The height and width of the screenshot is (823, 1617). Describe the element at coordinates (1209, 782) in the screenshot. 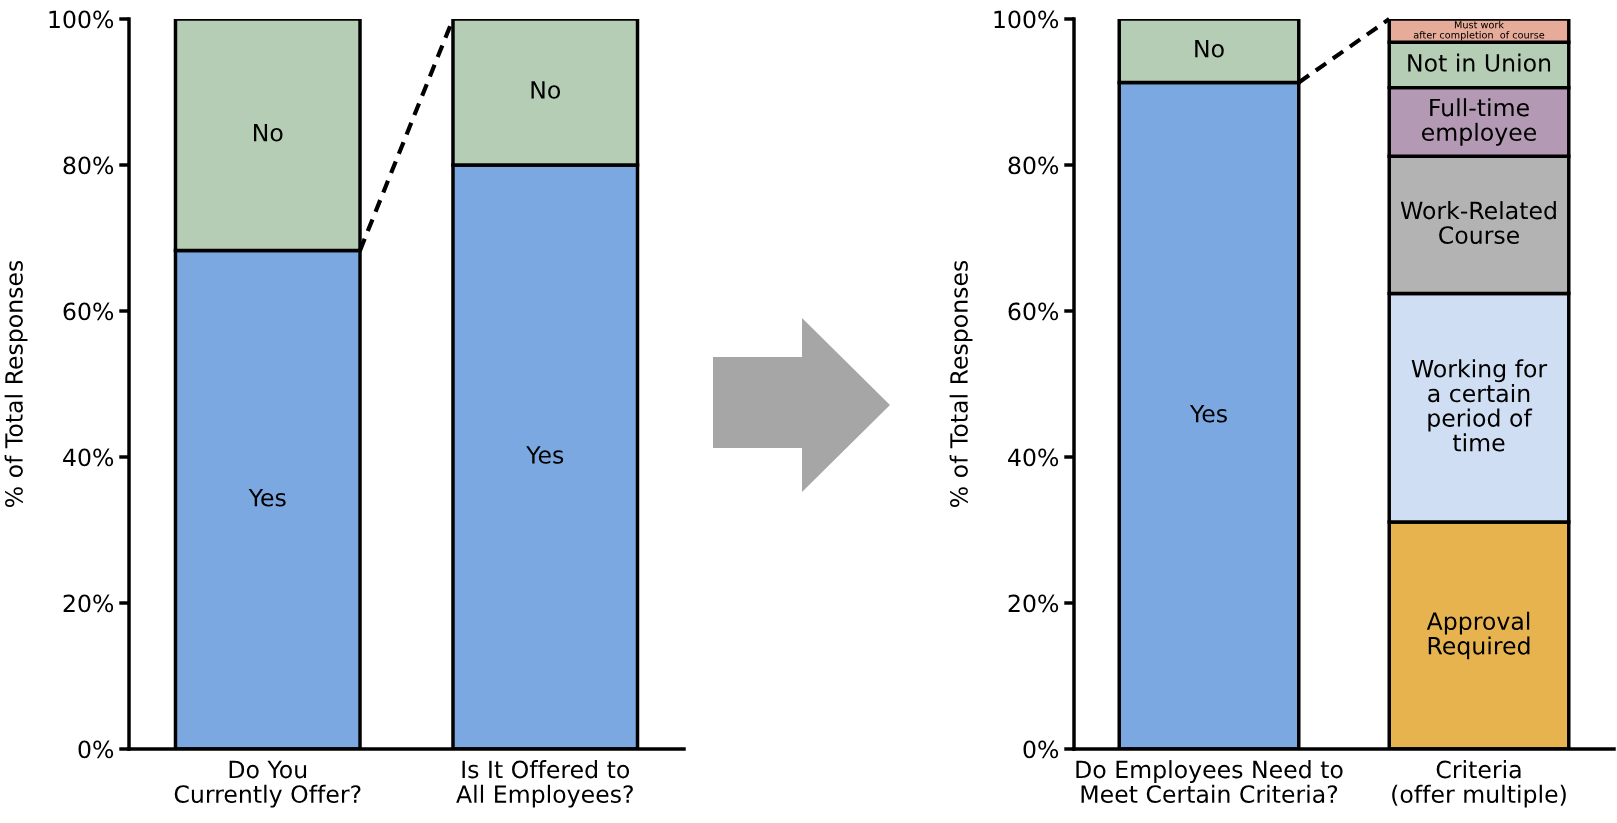

I see `x-tick-label: Do Employees Need to Meet Certain Criteria?` at that location.